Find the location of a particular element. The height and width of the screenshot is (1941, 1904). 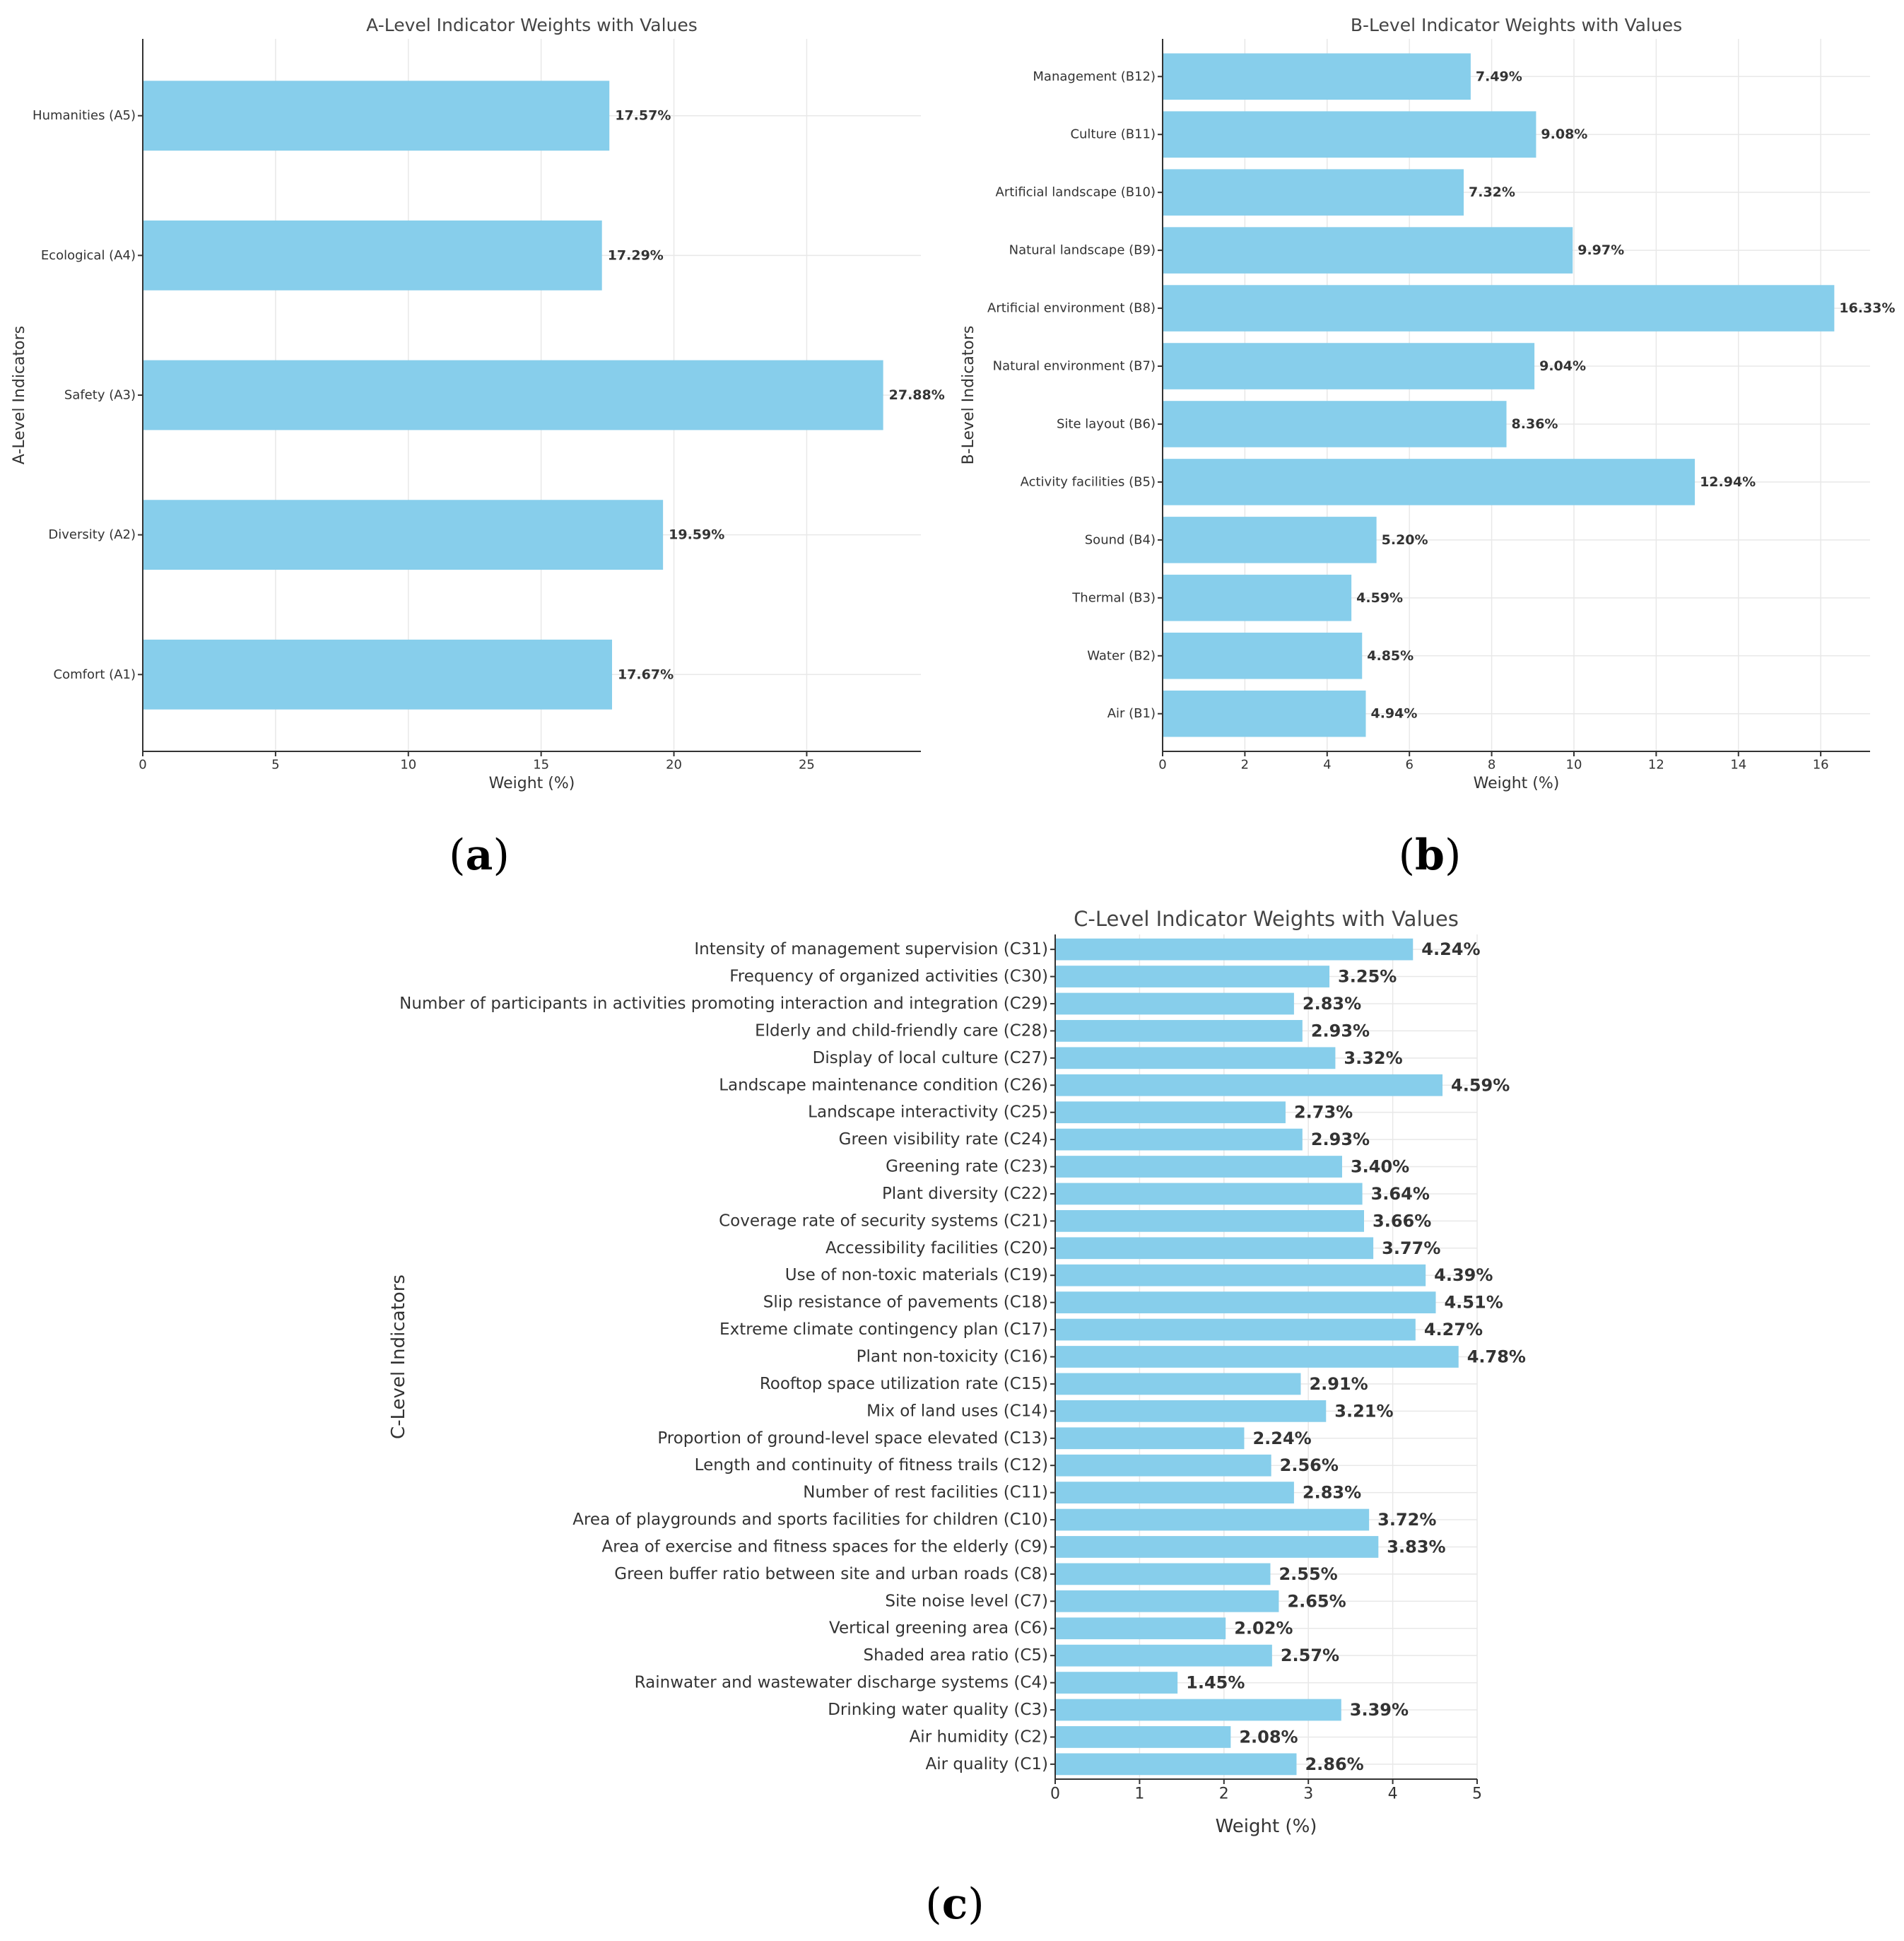

value-label: 2.65% is located at coordinates (1316, 1601).